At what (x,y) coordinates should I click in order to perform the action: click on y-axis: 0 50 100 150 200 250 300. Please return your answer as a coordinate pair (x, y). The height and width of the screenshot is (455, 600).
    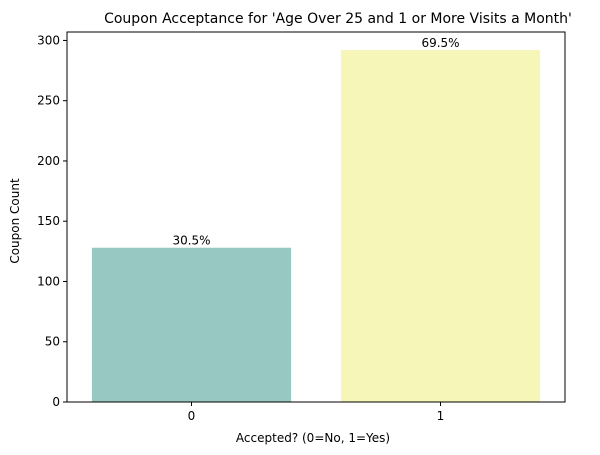
    Looking at the image, I should click on (52, 221).